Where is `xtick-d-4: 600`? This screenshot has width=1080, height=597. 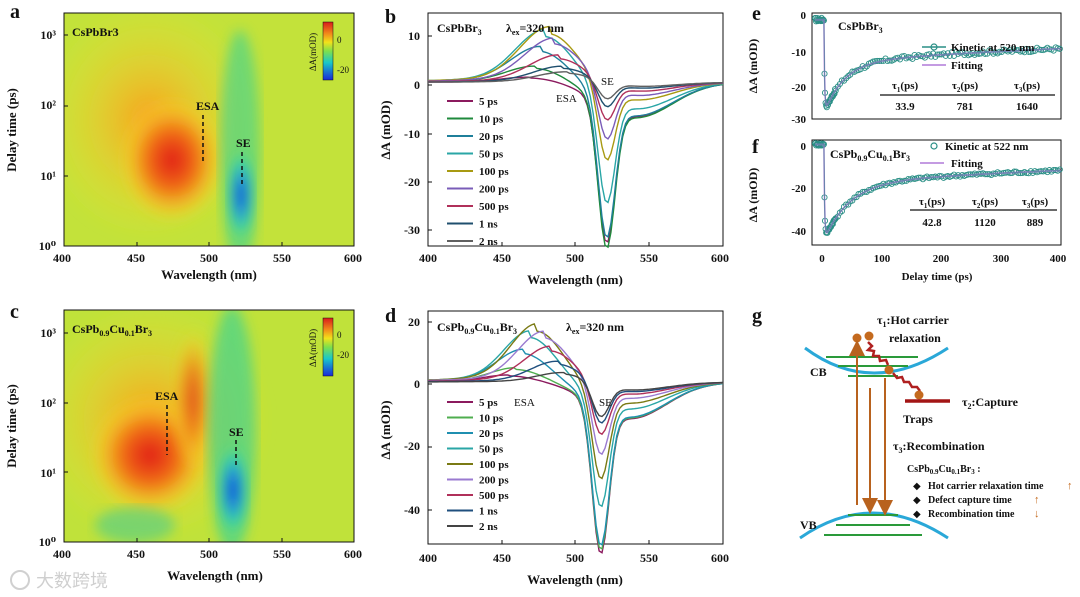
xtick-d-4: 600 is located at coordinates (720, 558).